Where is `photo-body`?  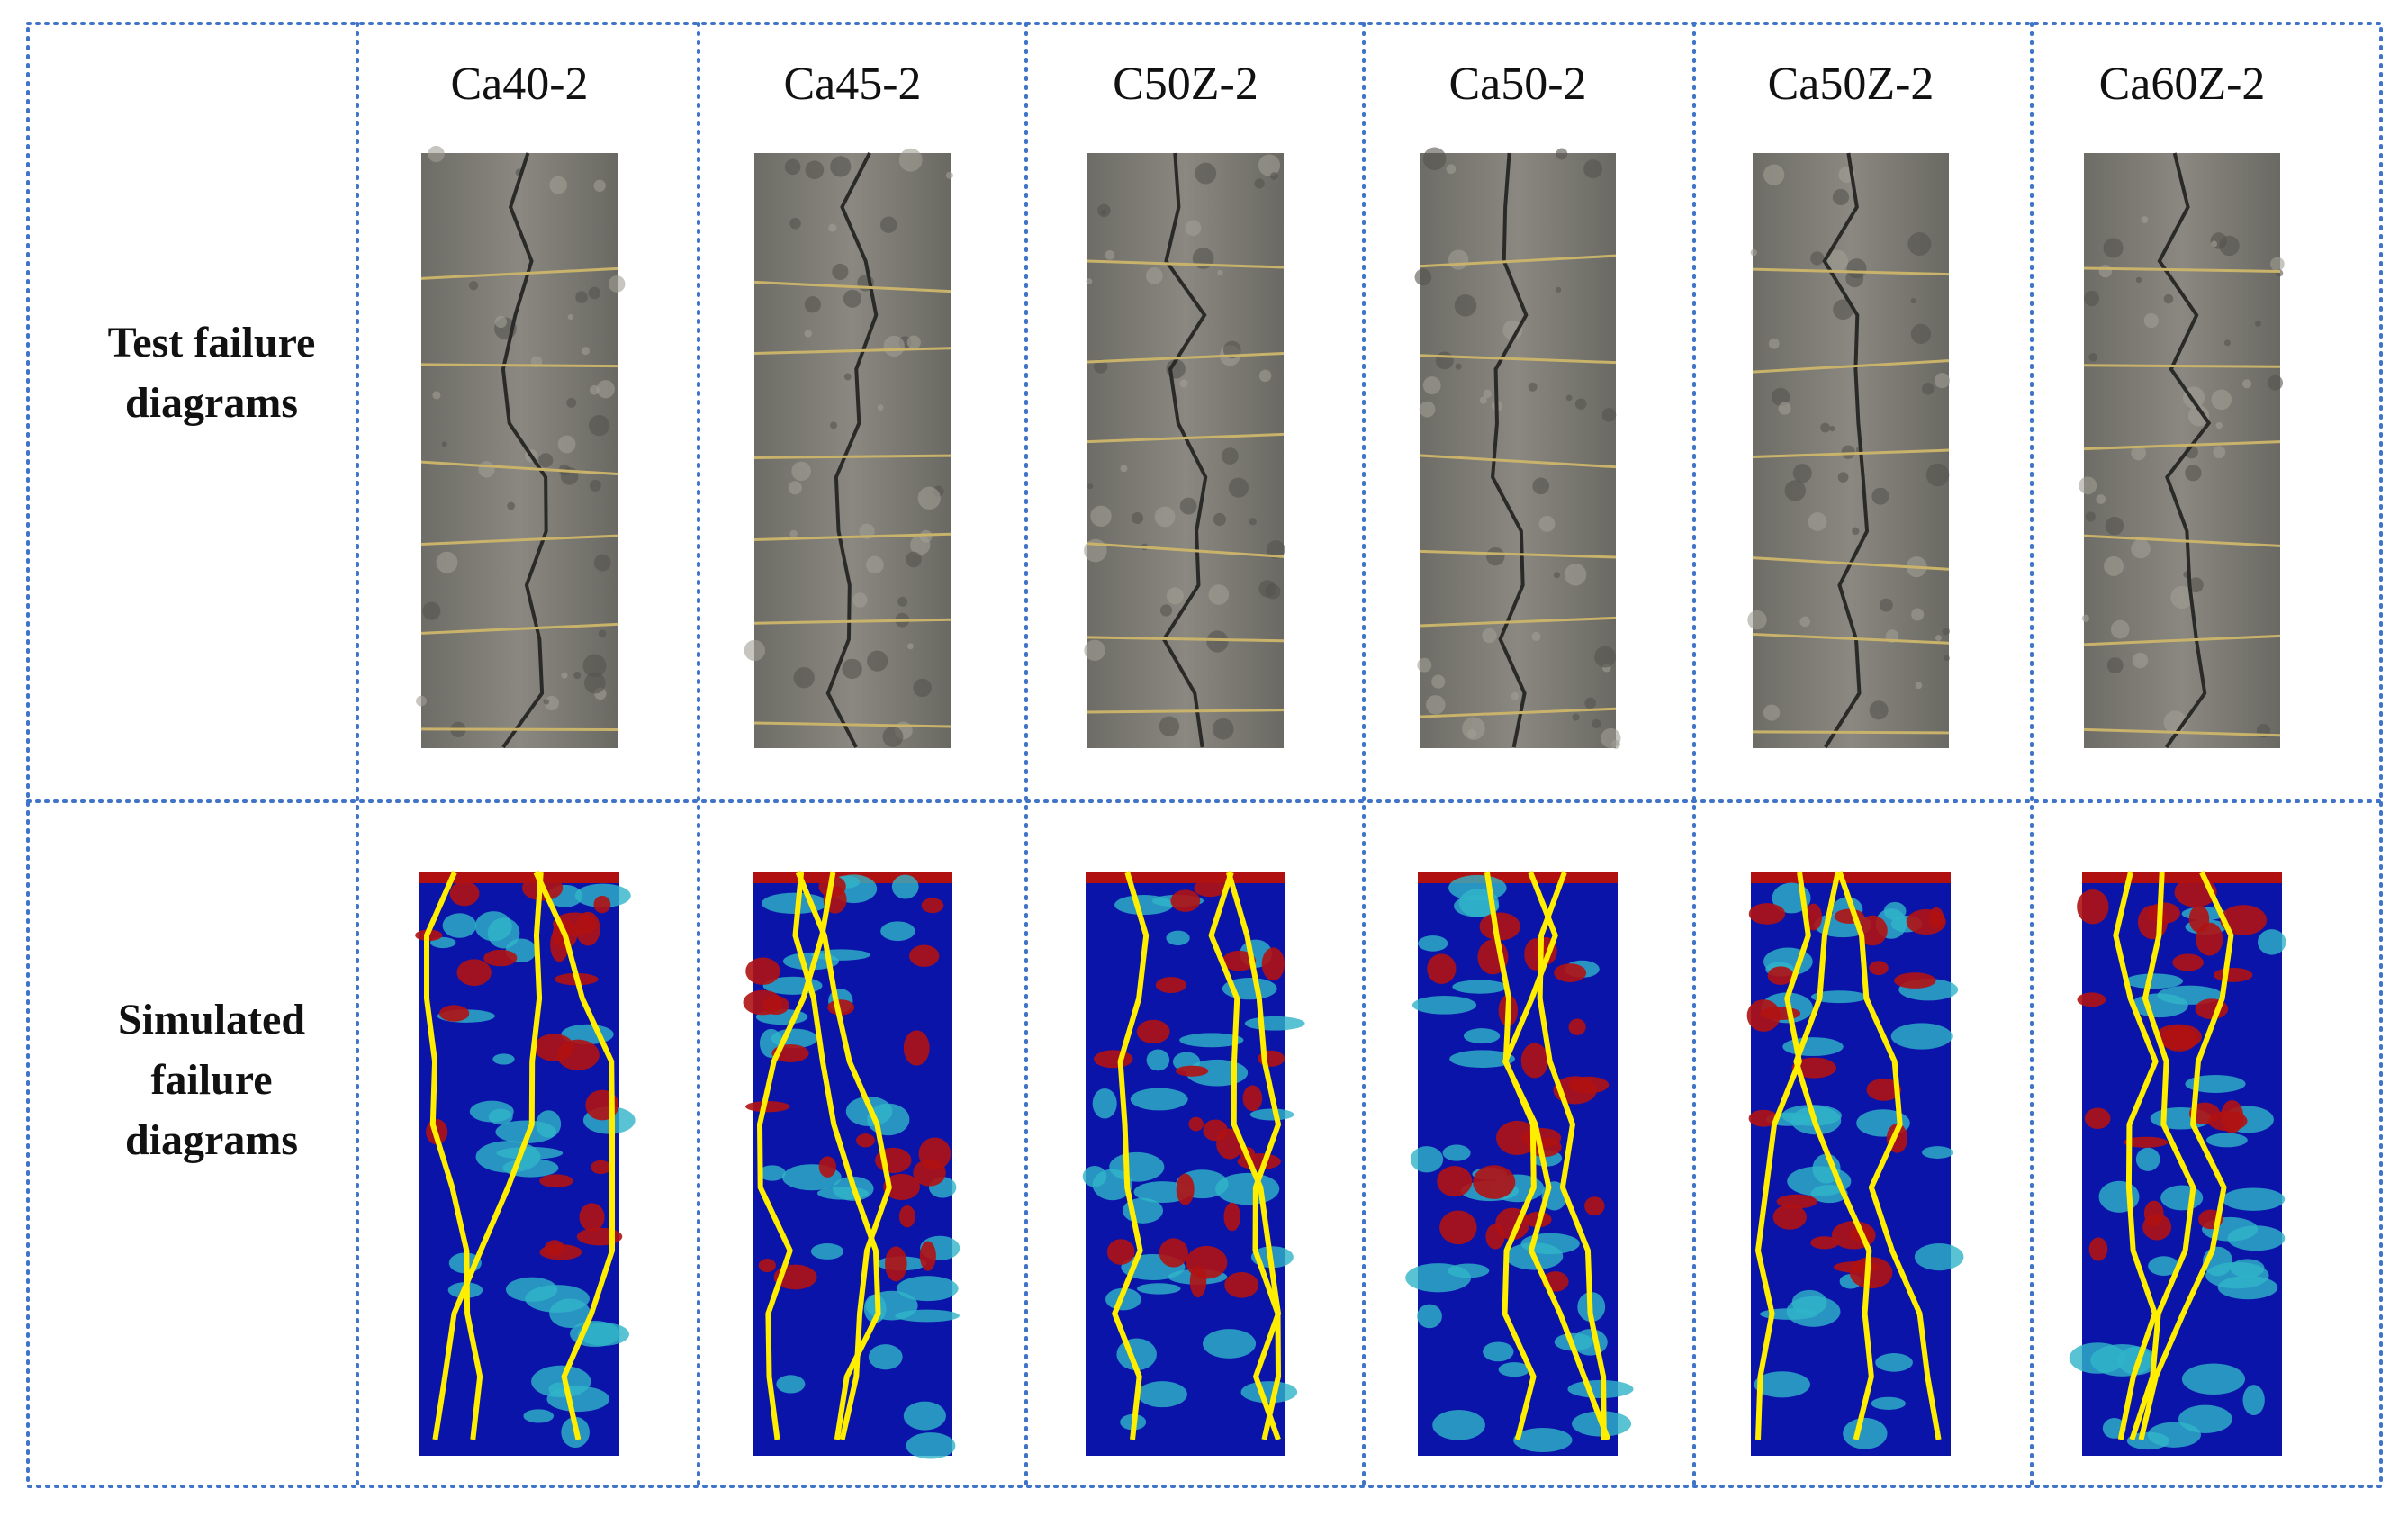
photo-body is located at coordinates (1518, 450).